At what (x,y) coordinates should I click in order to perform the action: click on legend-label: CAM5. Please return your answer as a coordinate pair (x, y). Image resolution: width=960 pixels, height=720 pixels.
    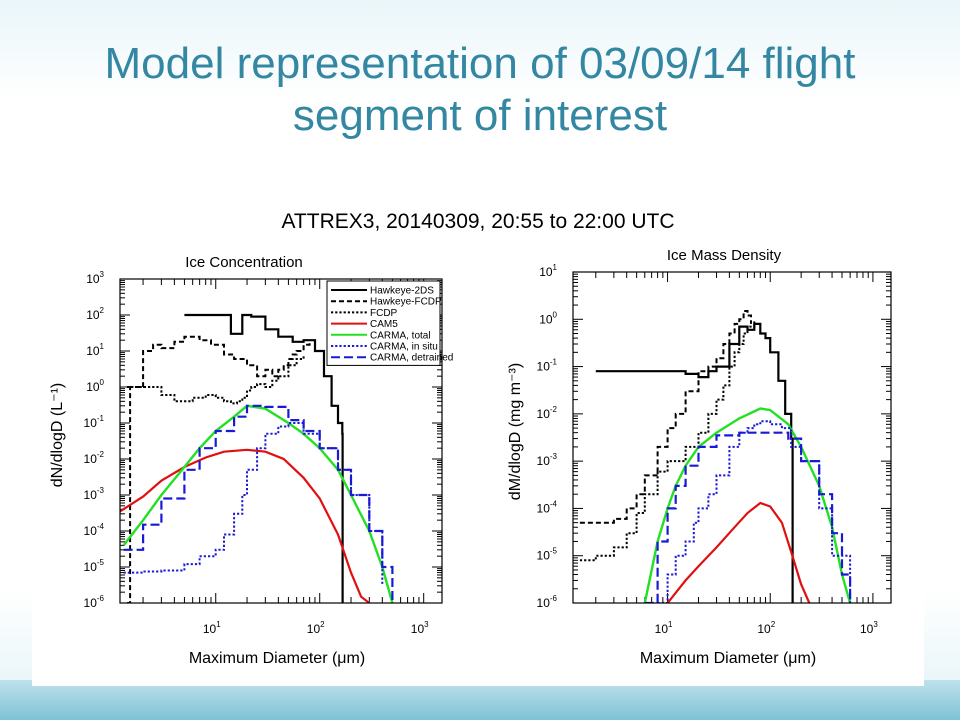
    Looking at the image, I should click on (384, 324).